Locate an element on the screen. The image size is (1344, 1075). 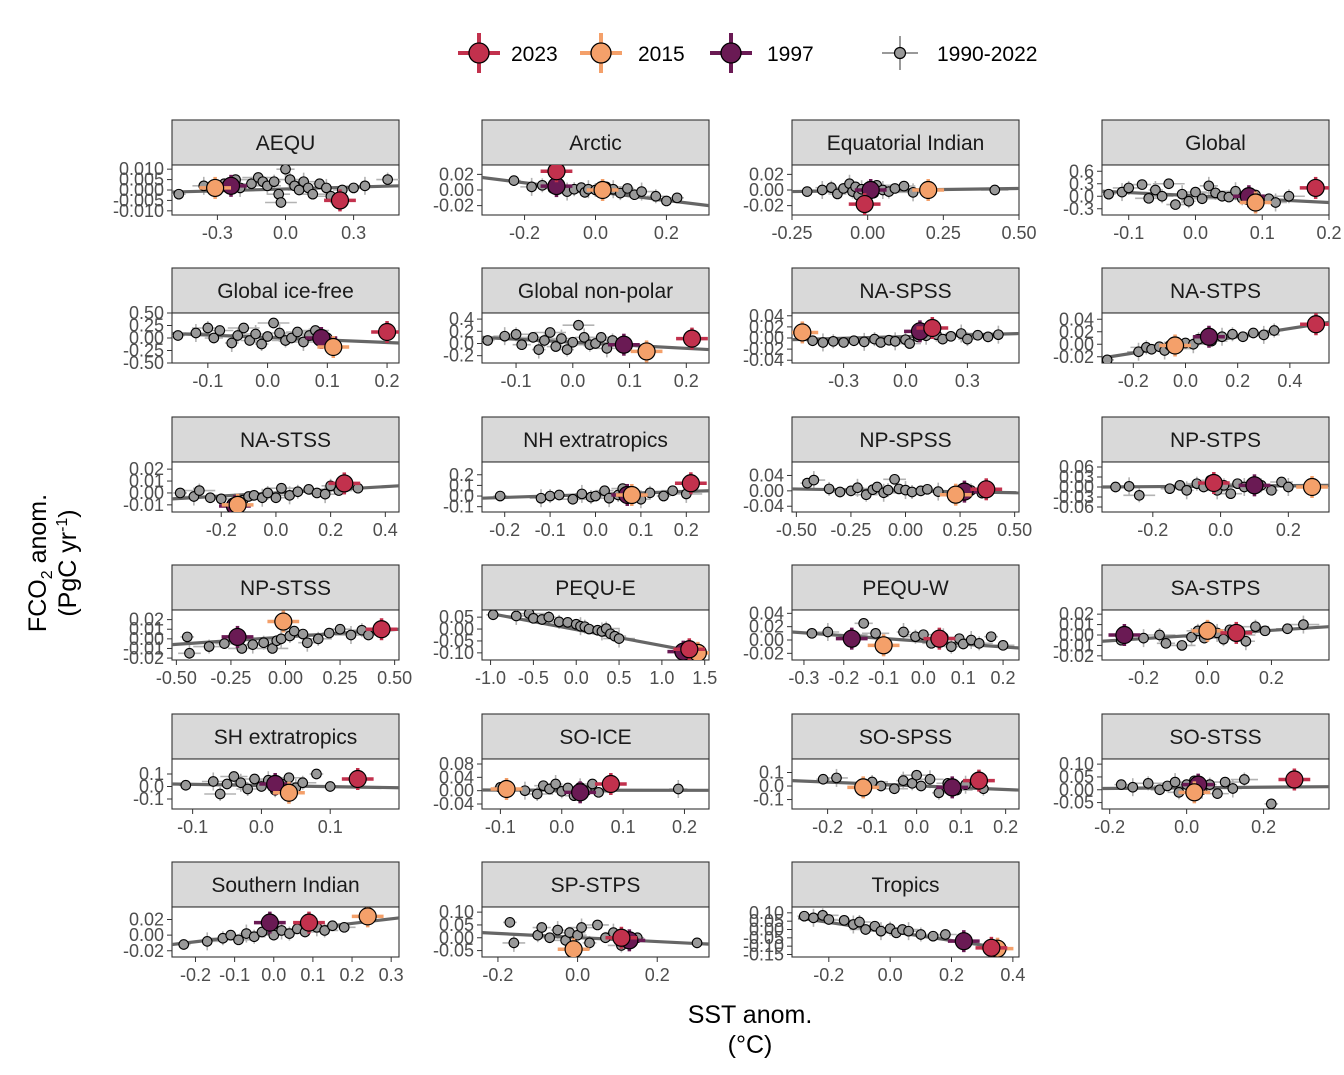
x-tick-label: 0.3 is located at coordinates (967, 381).